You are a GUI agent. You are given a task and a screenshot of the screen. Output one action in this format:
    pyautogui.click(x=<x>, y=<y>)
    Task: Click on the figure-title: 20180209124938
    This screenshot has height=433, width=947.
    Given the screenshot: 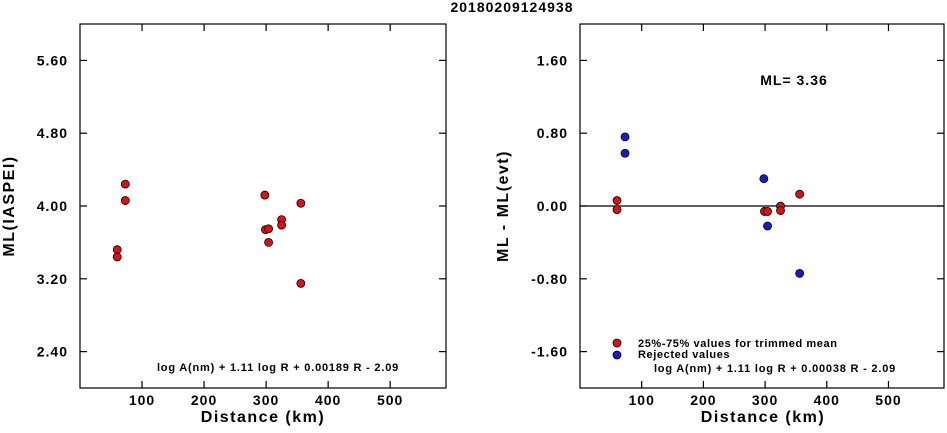 What is the action you would take?
    pyautogui.click(x=511, y=7)
    